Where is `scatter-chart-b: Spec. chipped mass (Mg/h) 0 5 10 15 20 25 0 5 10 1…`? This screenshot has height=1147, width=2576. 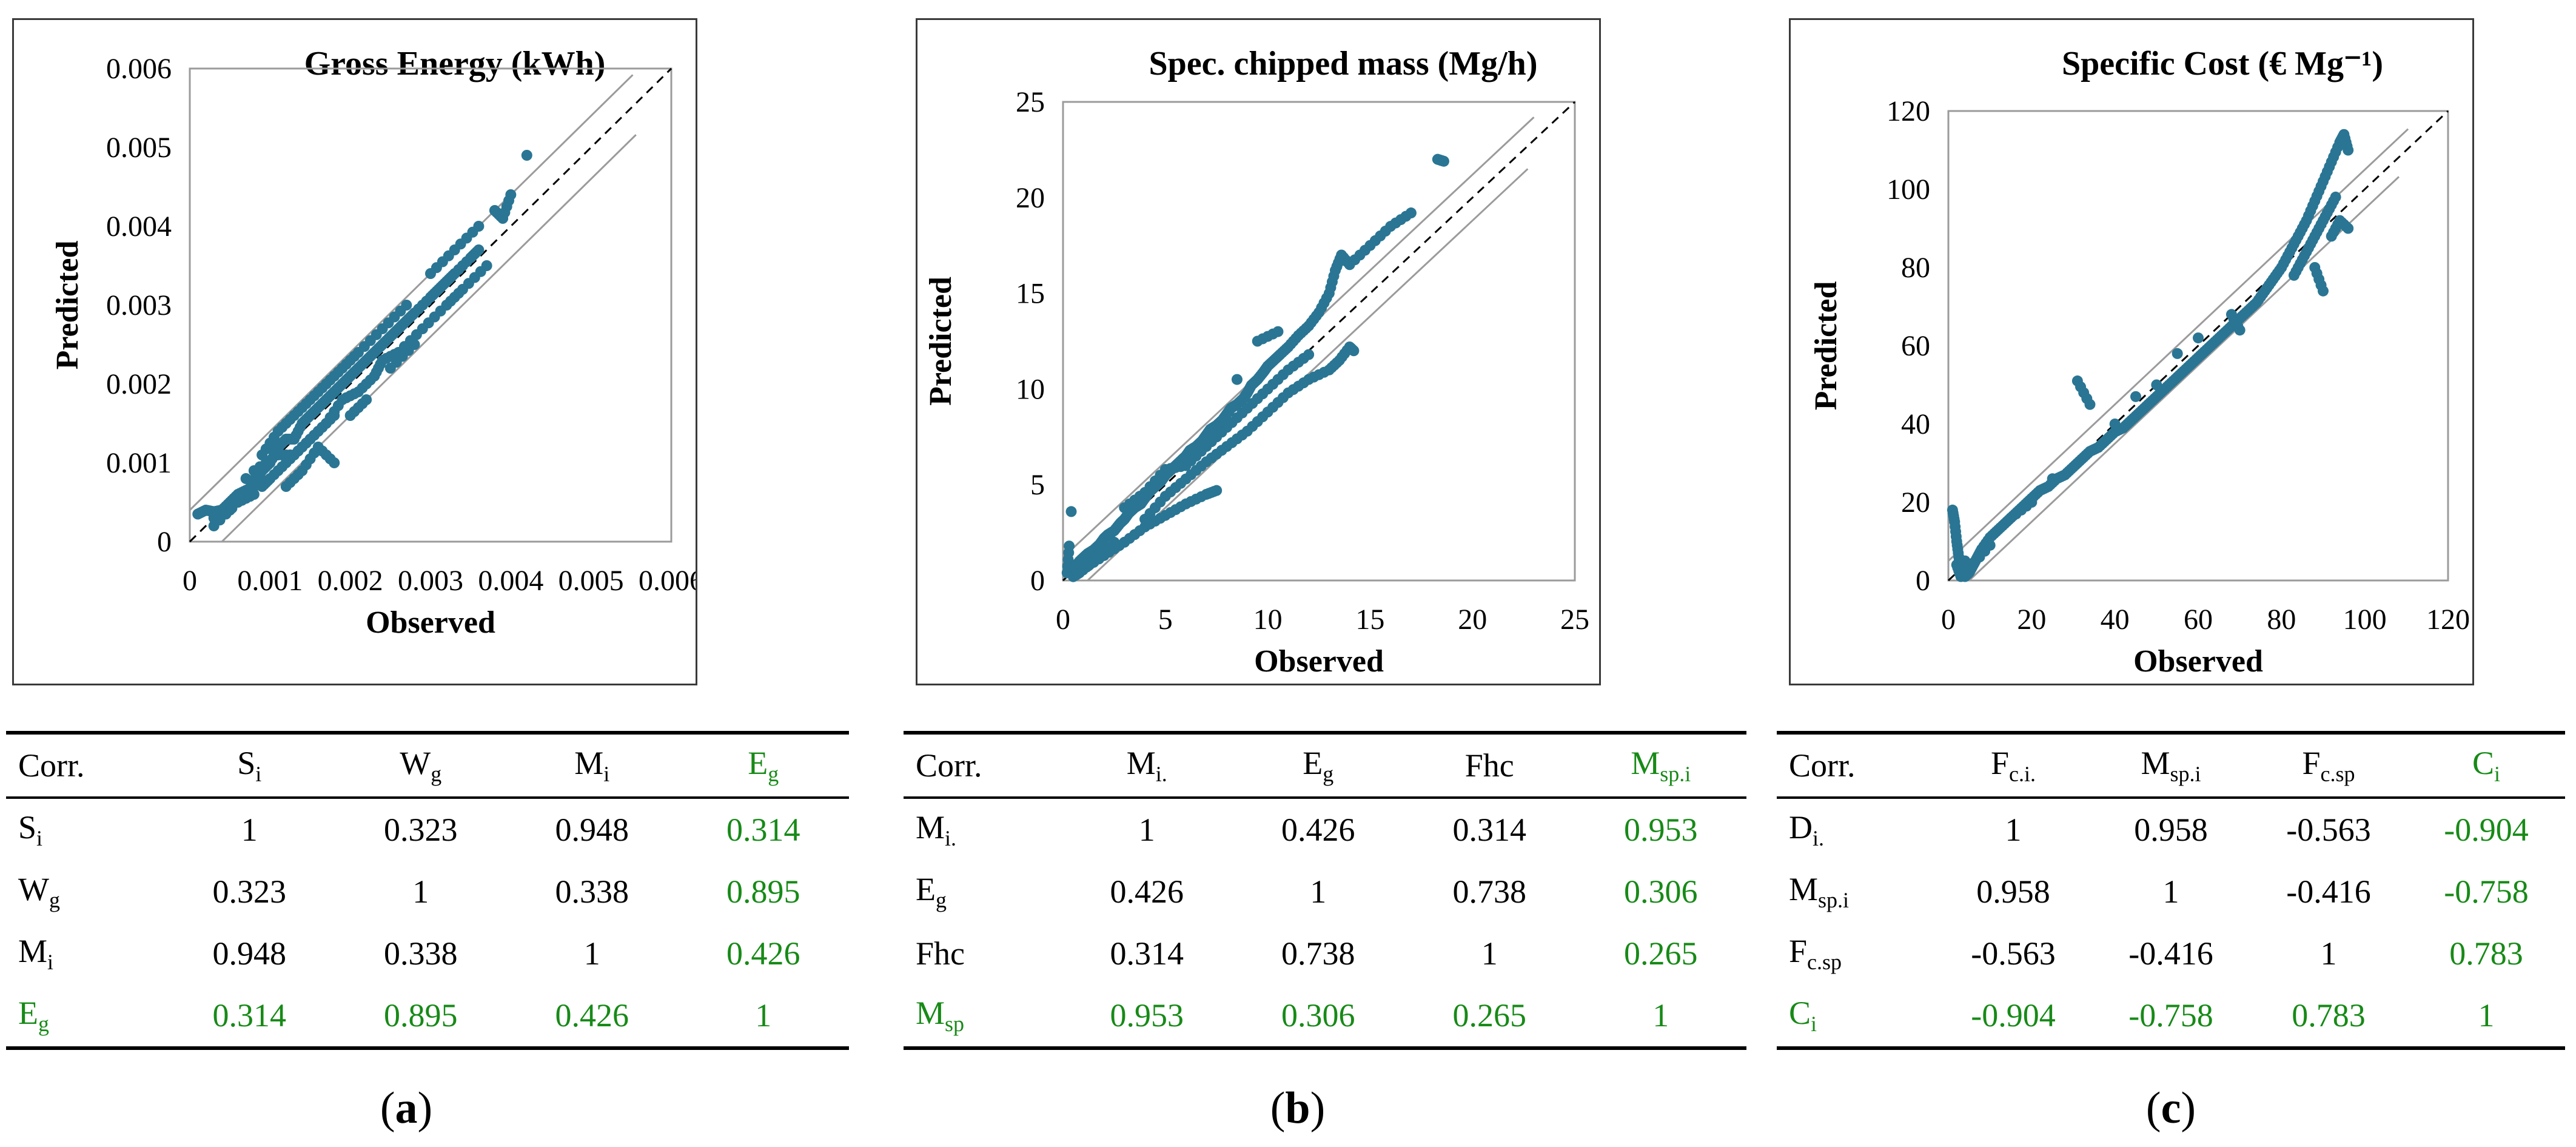 scatter-chart-b: Spec. chipped mass (Mg/h) 0 5 10 15 20 25 0 5 10 1… is located at coordinates (1256, 362).